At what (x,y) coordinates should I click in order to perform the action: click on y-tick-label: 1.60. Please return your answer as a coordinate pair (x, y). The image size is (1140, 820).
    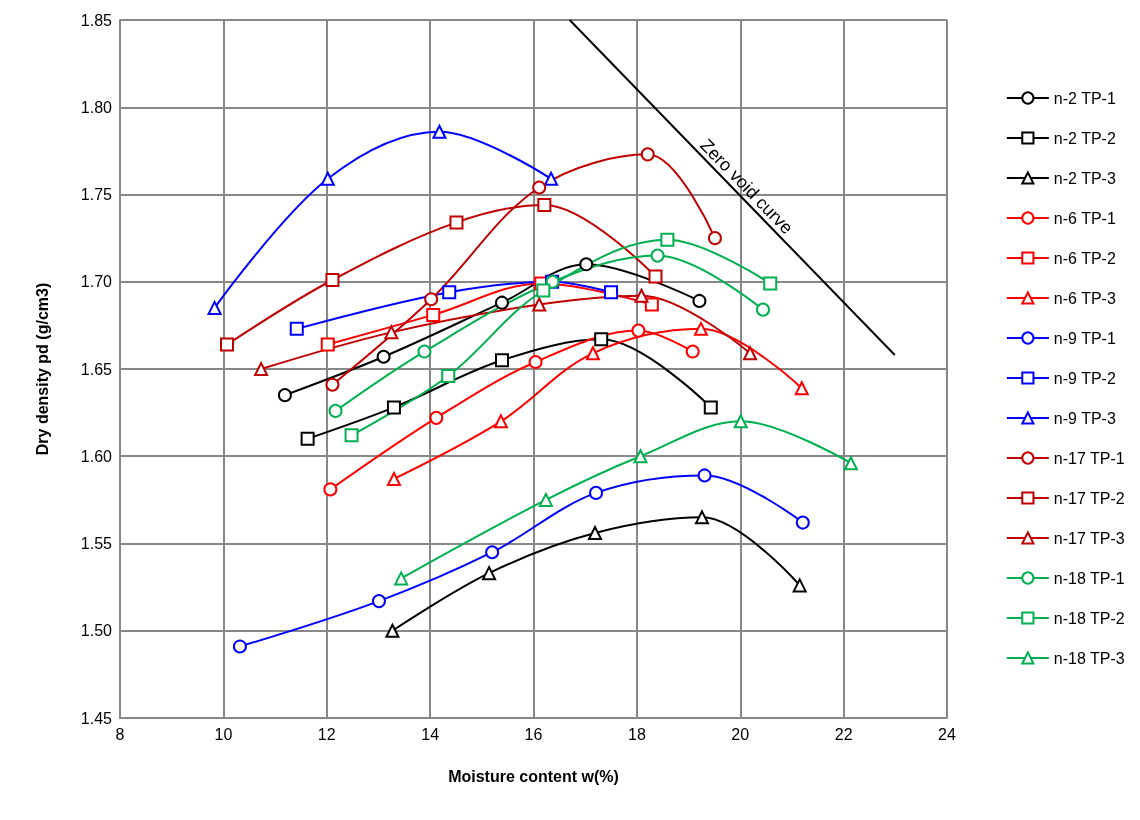
    Looking at the image, I should click on (96, 456).